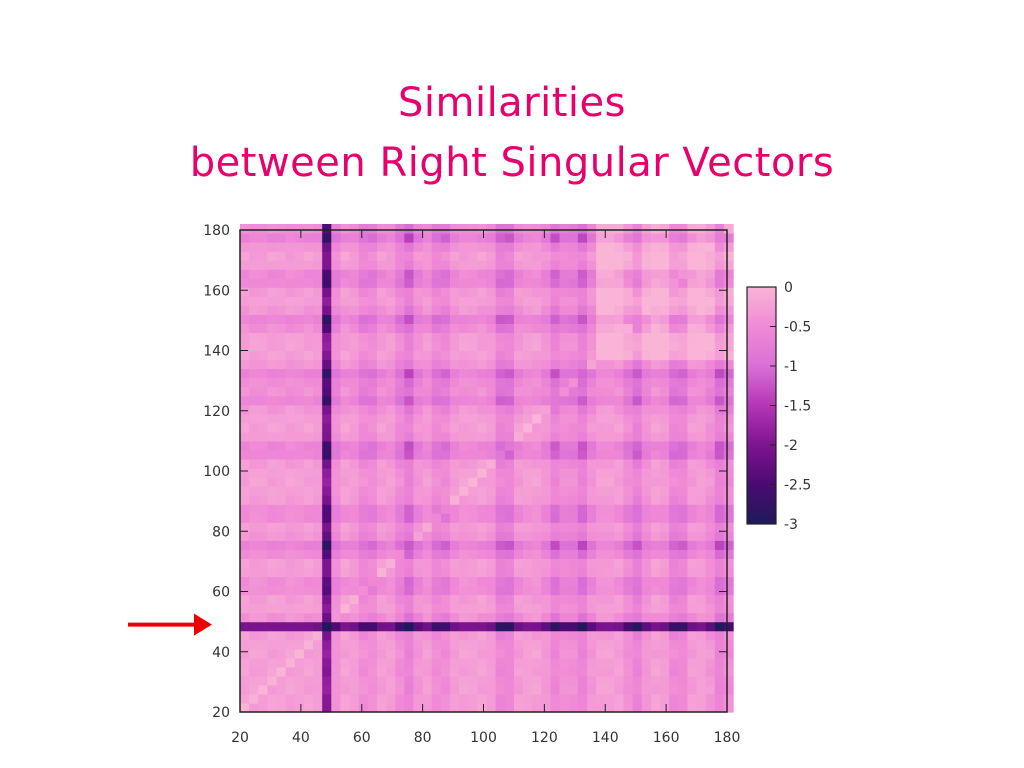 This screenshot has height=768, width=1024. What do you see at coordinates (362, 738) in the screenshot?
I see `x-tick-label: 60` at bounding box center [362, 738].